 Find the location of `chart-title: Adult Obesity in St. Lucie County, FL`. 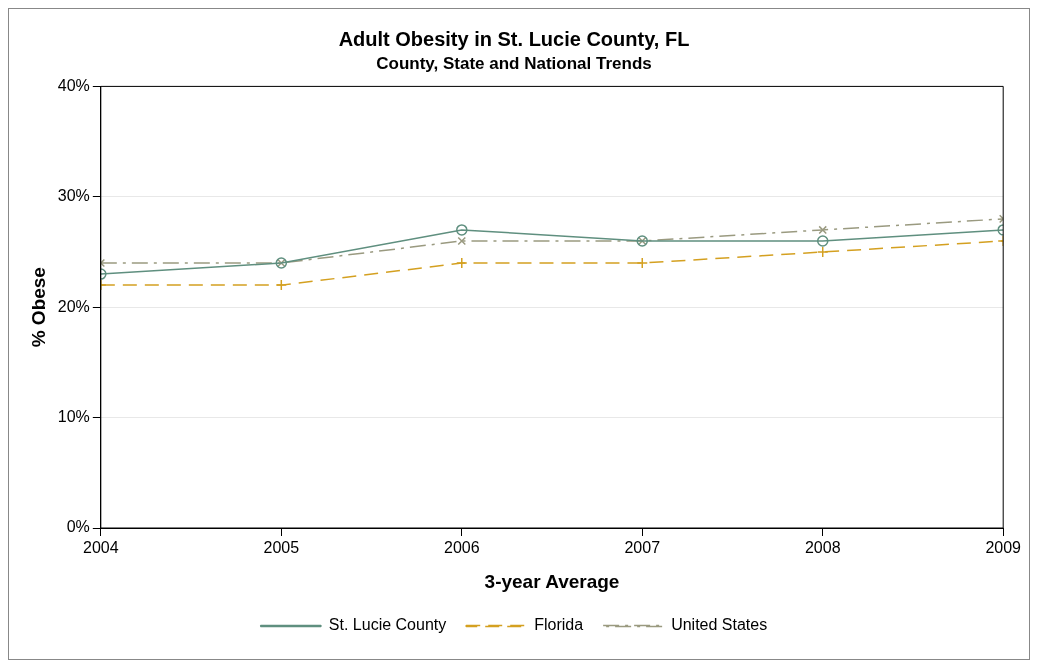

chart-title: Adult Obesity in St. Lucie County, FL is located at coordinates (514, 38).